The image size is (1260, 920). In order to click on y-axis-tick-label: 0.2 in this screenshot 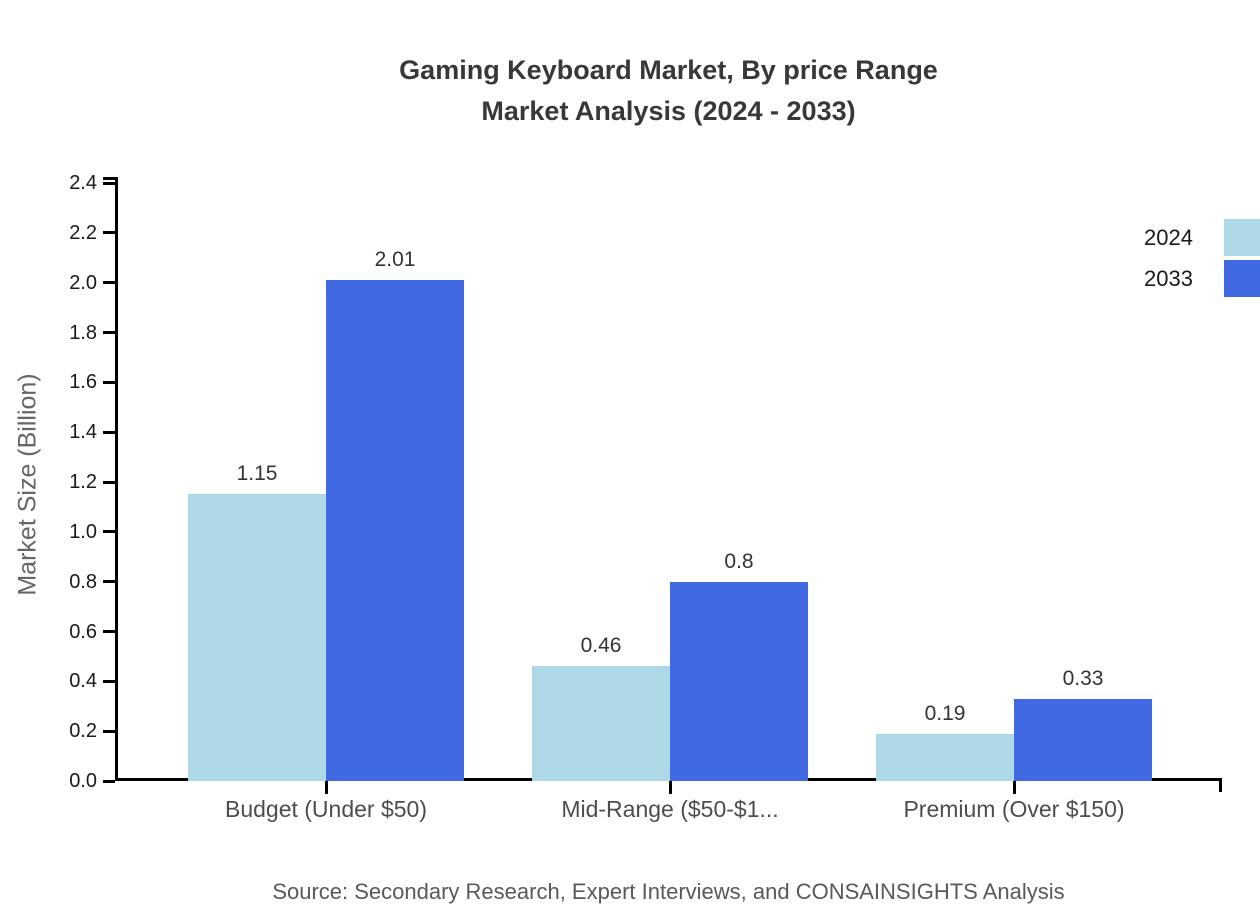, I will do `click(83, 731)`.